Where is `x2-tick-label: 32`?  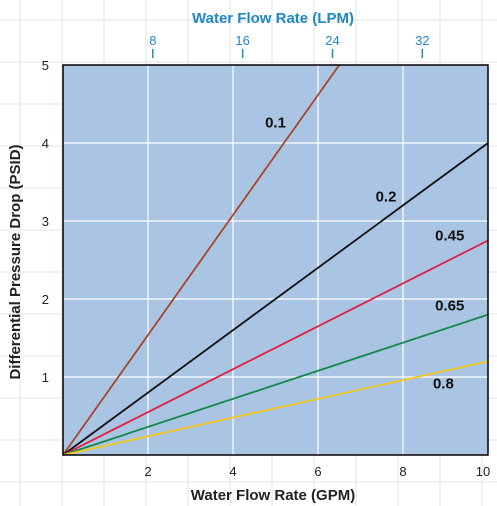
x2-tick-label: 32 is located at coordinates (422, 40).